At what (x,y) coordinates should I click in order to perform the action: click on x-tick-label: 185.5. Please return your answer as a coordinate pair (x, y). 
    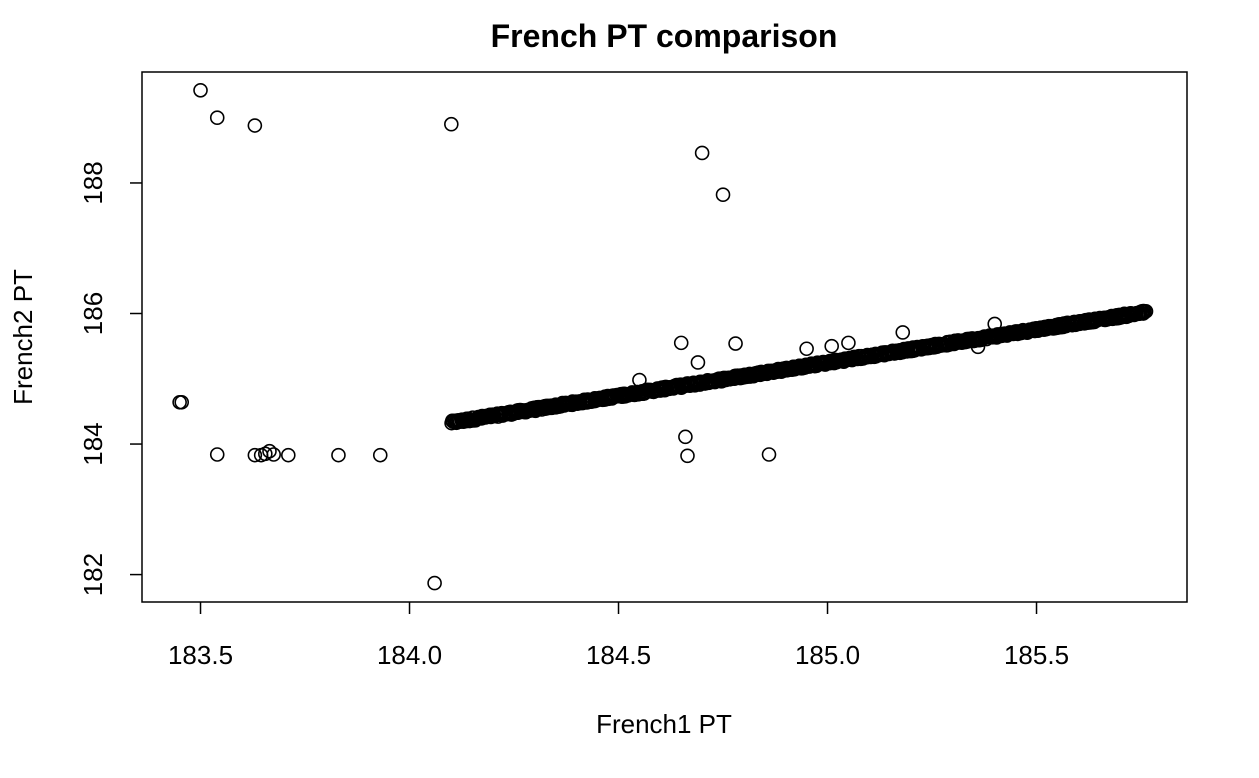
    Looking at the image, I should click on (1036, 655).